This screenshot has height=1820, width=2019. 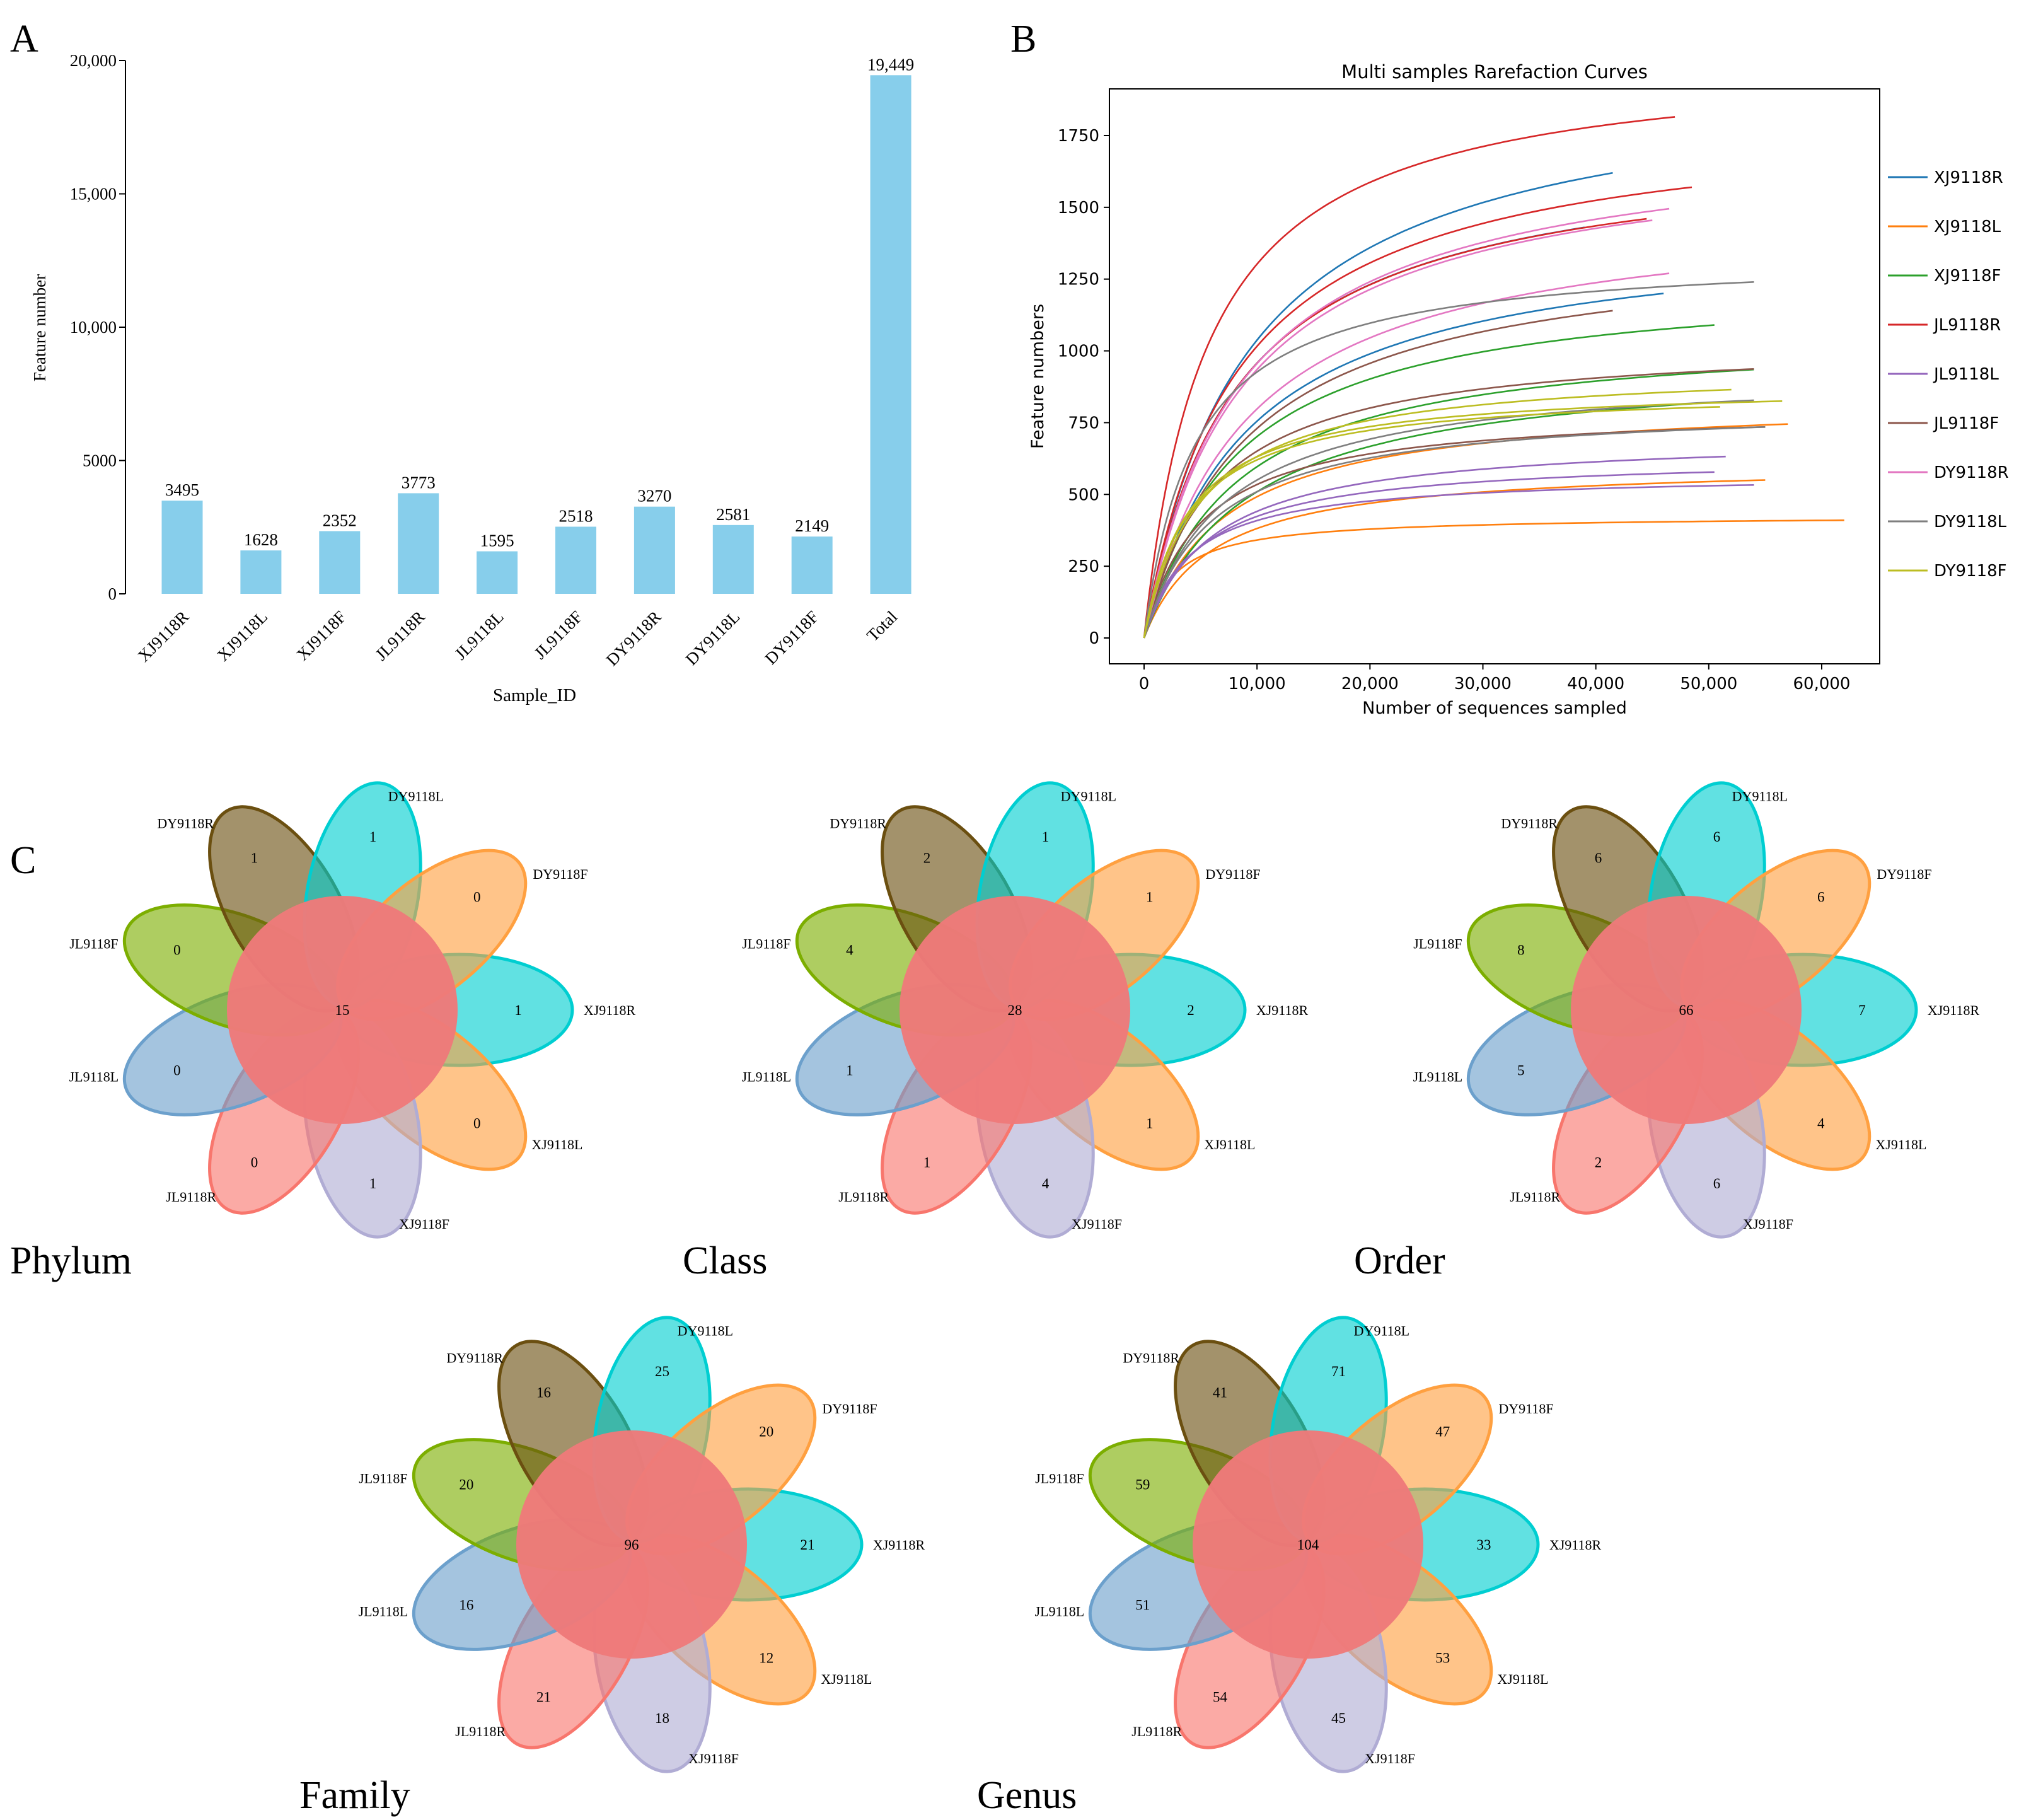 What do you see at coordinates (713, 638) in the screenshot?
I see `x-tick-label: DY9118L` at bounding box center [713, 638].